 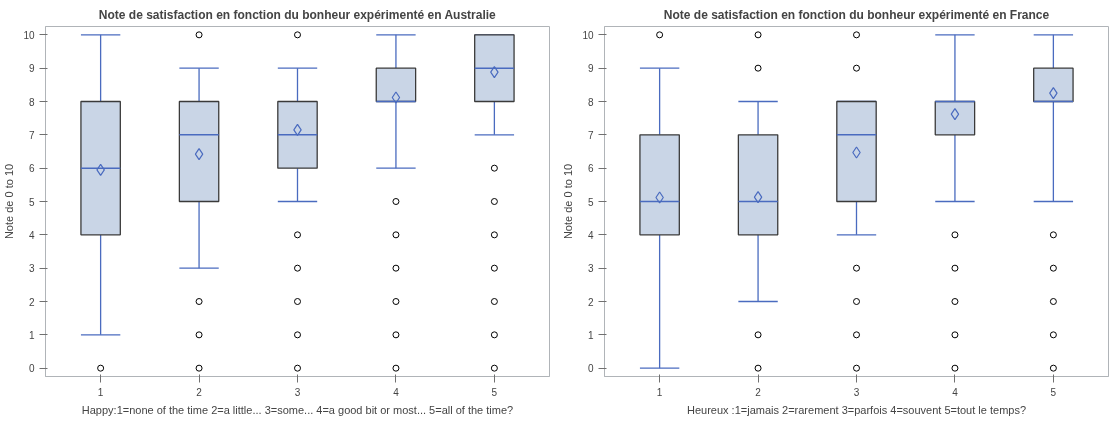 I want to click on chart-title: Note de satisfaction en fonction du bonheur expérimenté en Australie, so click(x=297, y=14).